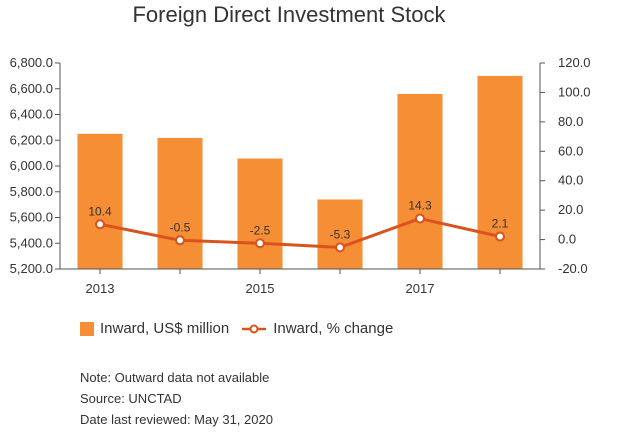 The width and height of the screenshot is (618, 448). Describe the element at coordinates (31, 165) in the screenshot. I see `left-tick-label: 6,000.0` at that location.